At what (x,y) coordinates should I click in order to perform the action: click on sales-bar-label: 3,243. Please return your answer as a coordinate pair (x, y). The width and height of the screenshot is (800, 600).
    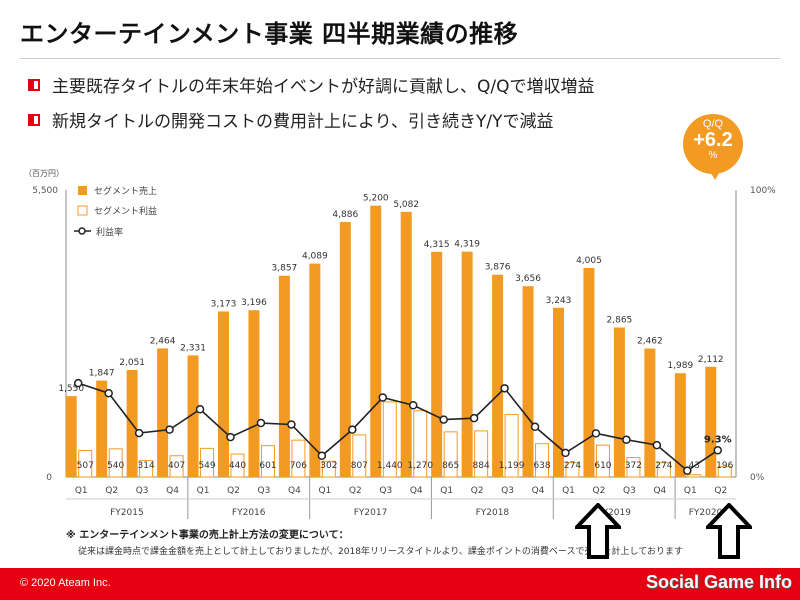
    Looking at the image, I should click on (559, 301).